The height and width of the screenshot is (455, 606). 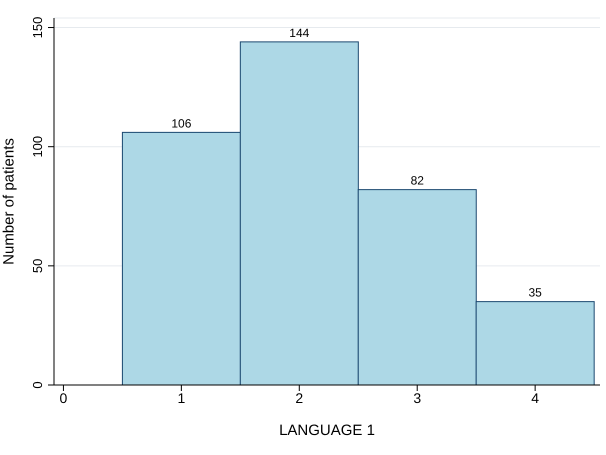 What do you see at coordinates (299, 33) in the screenshot?
I see `data-label: 144` at bounding box center [299, 33].